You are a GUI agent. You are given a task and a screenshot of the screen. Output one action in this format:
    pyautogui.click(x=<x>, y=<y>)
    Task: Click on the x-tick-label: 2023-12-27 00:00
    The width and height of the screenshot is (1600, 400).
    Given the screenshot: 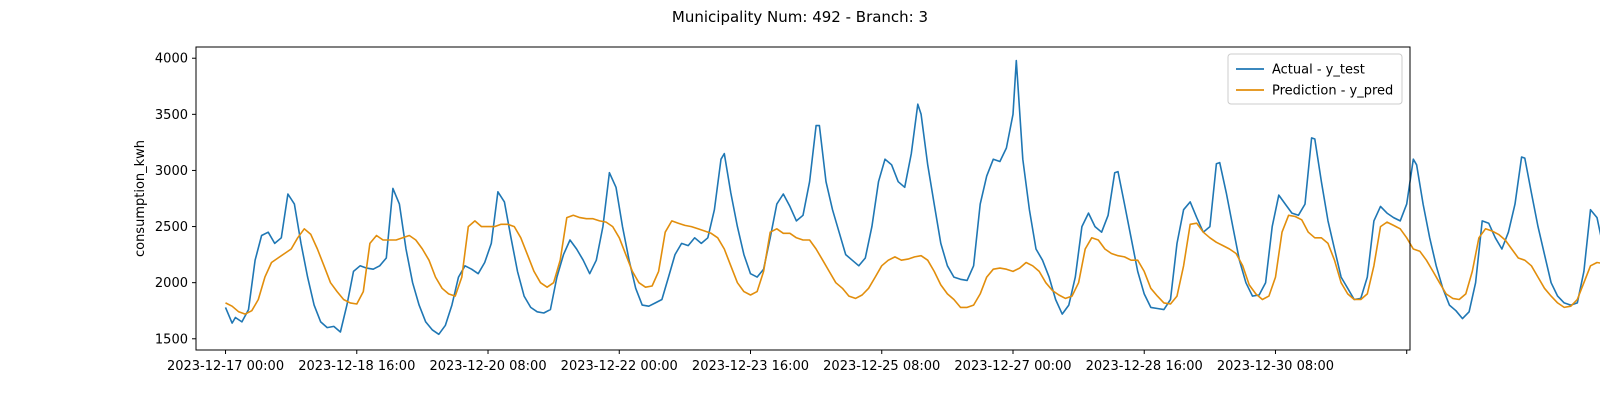 What is the action you would take?
    pyautogui.click(x=1012, y=366)
    